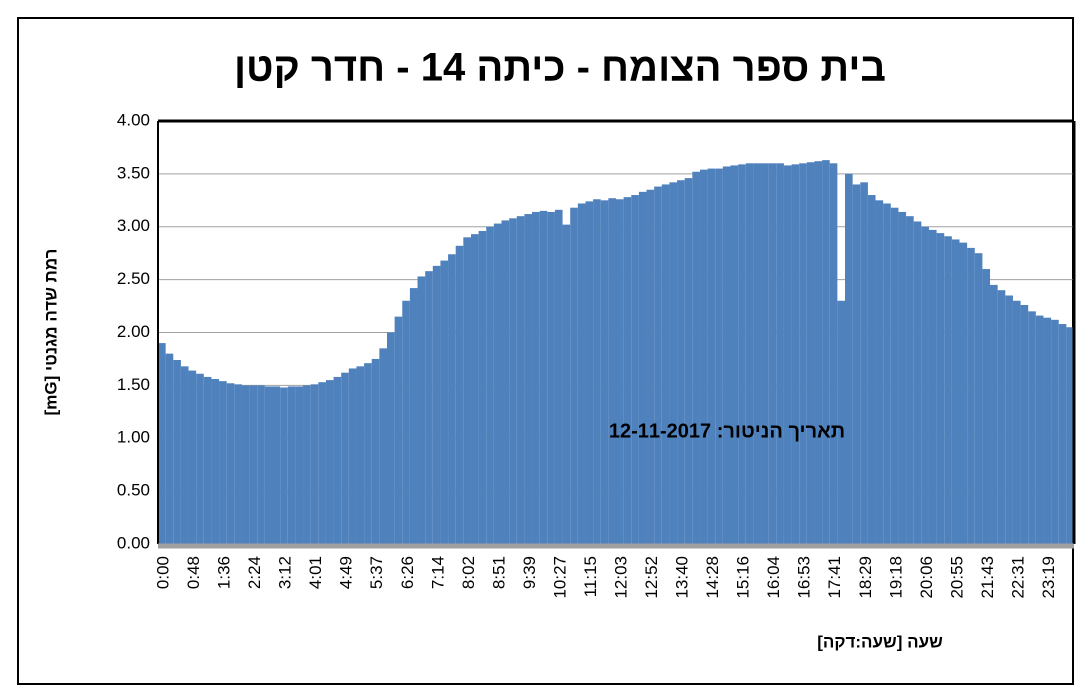 This screenshot has height=688, width=1091. What do you see at coordinates (987, 577) in the screenshot?
I see `x-tick-label: 21:43` at bounding box center [987, 577].